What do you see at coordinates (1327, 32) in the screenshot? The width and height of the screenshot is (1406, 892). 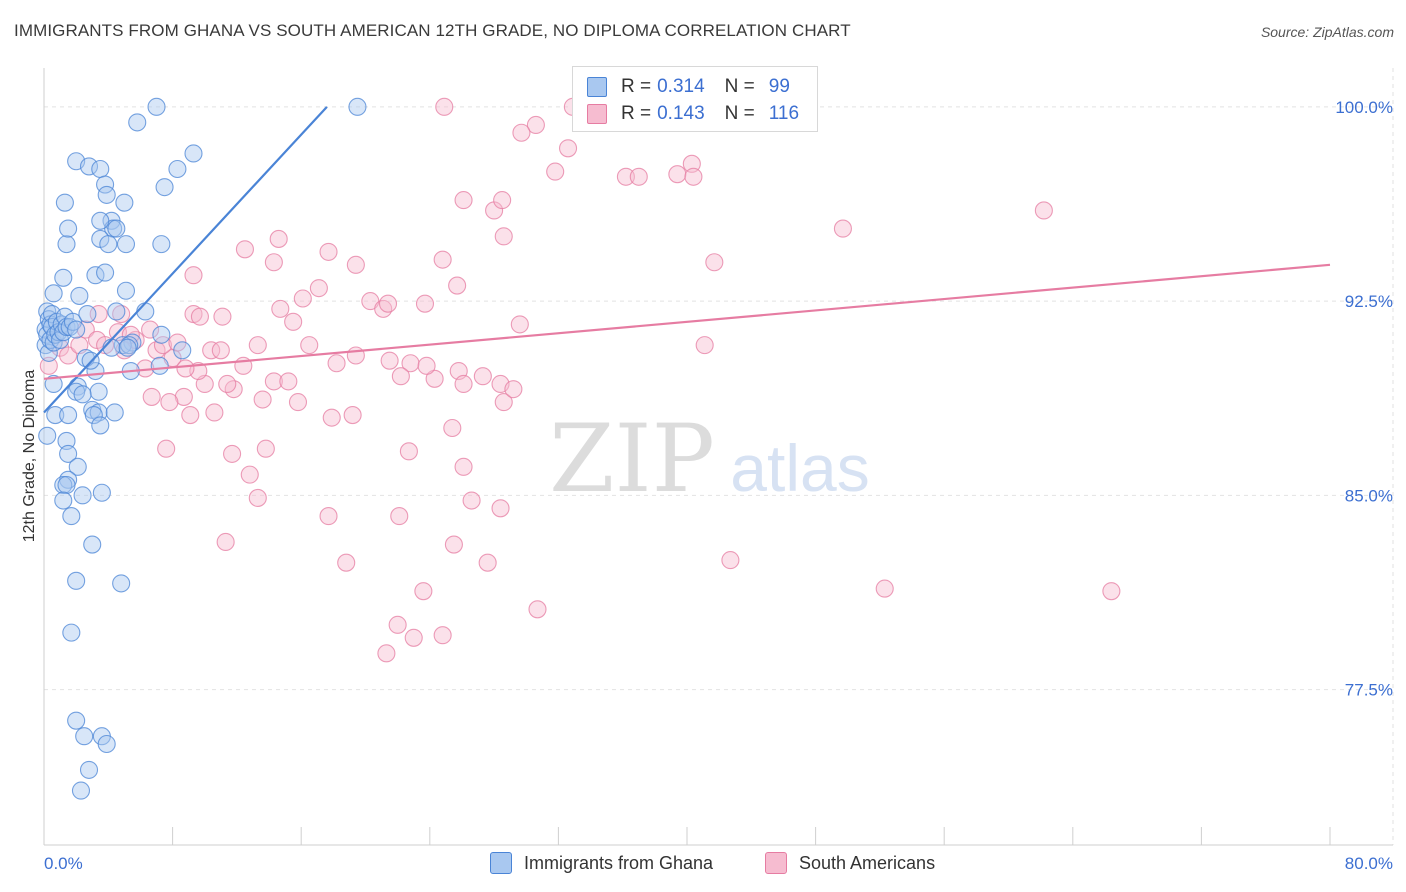 I see `source-label: Source: ZipAtlas.com` at bounding box center [1327, 32].